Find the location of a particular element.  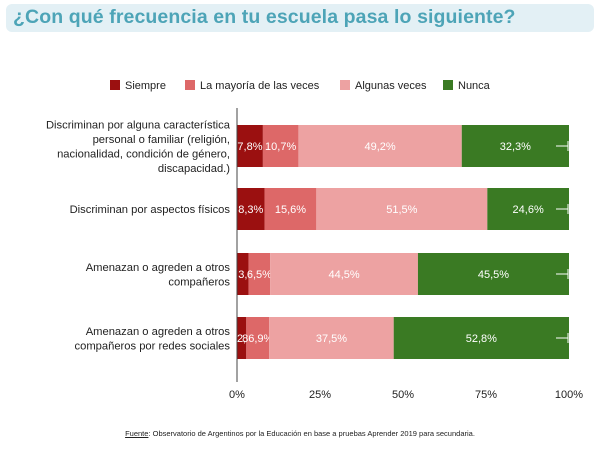

bar-value-label-0-0: 7,8% is located at coordinates (249, 147).